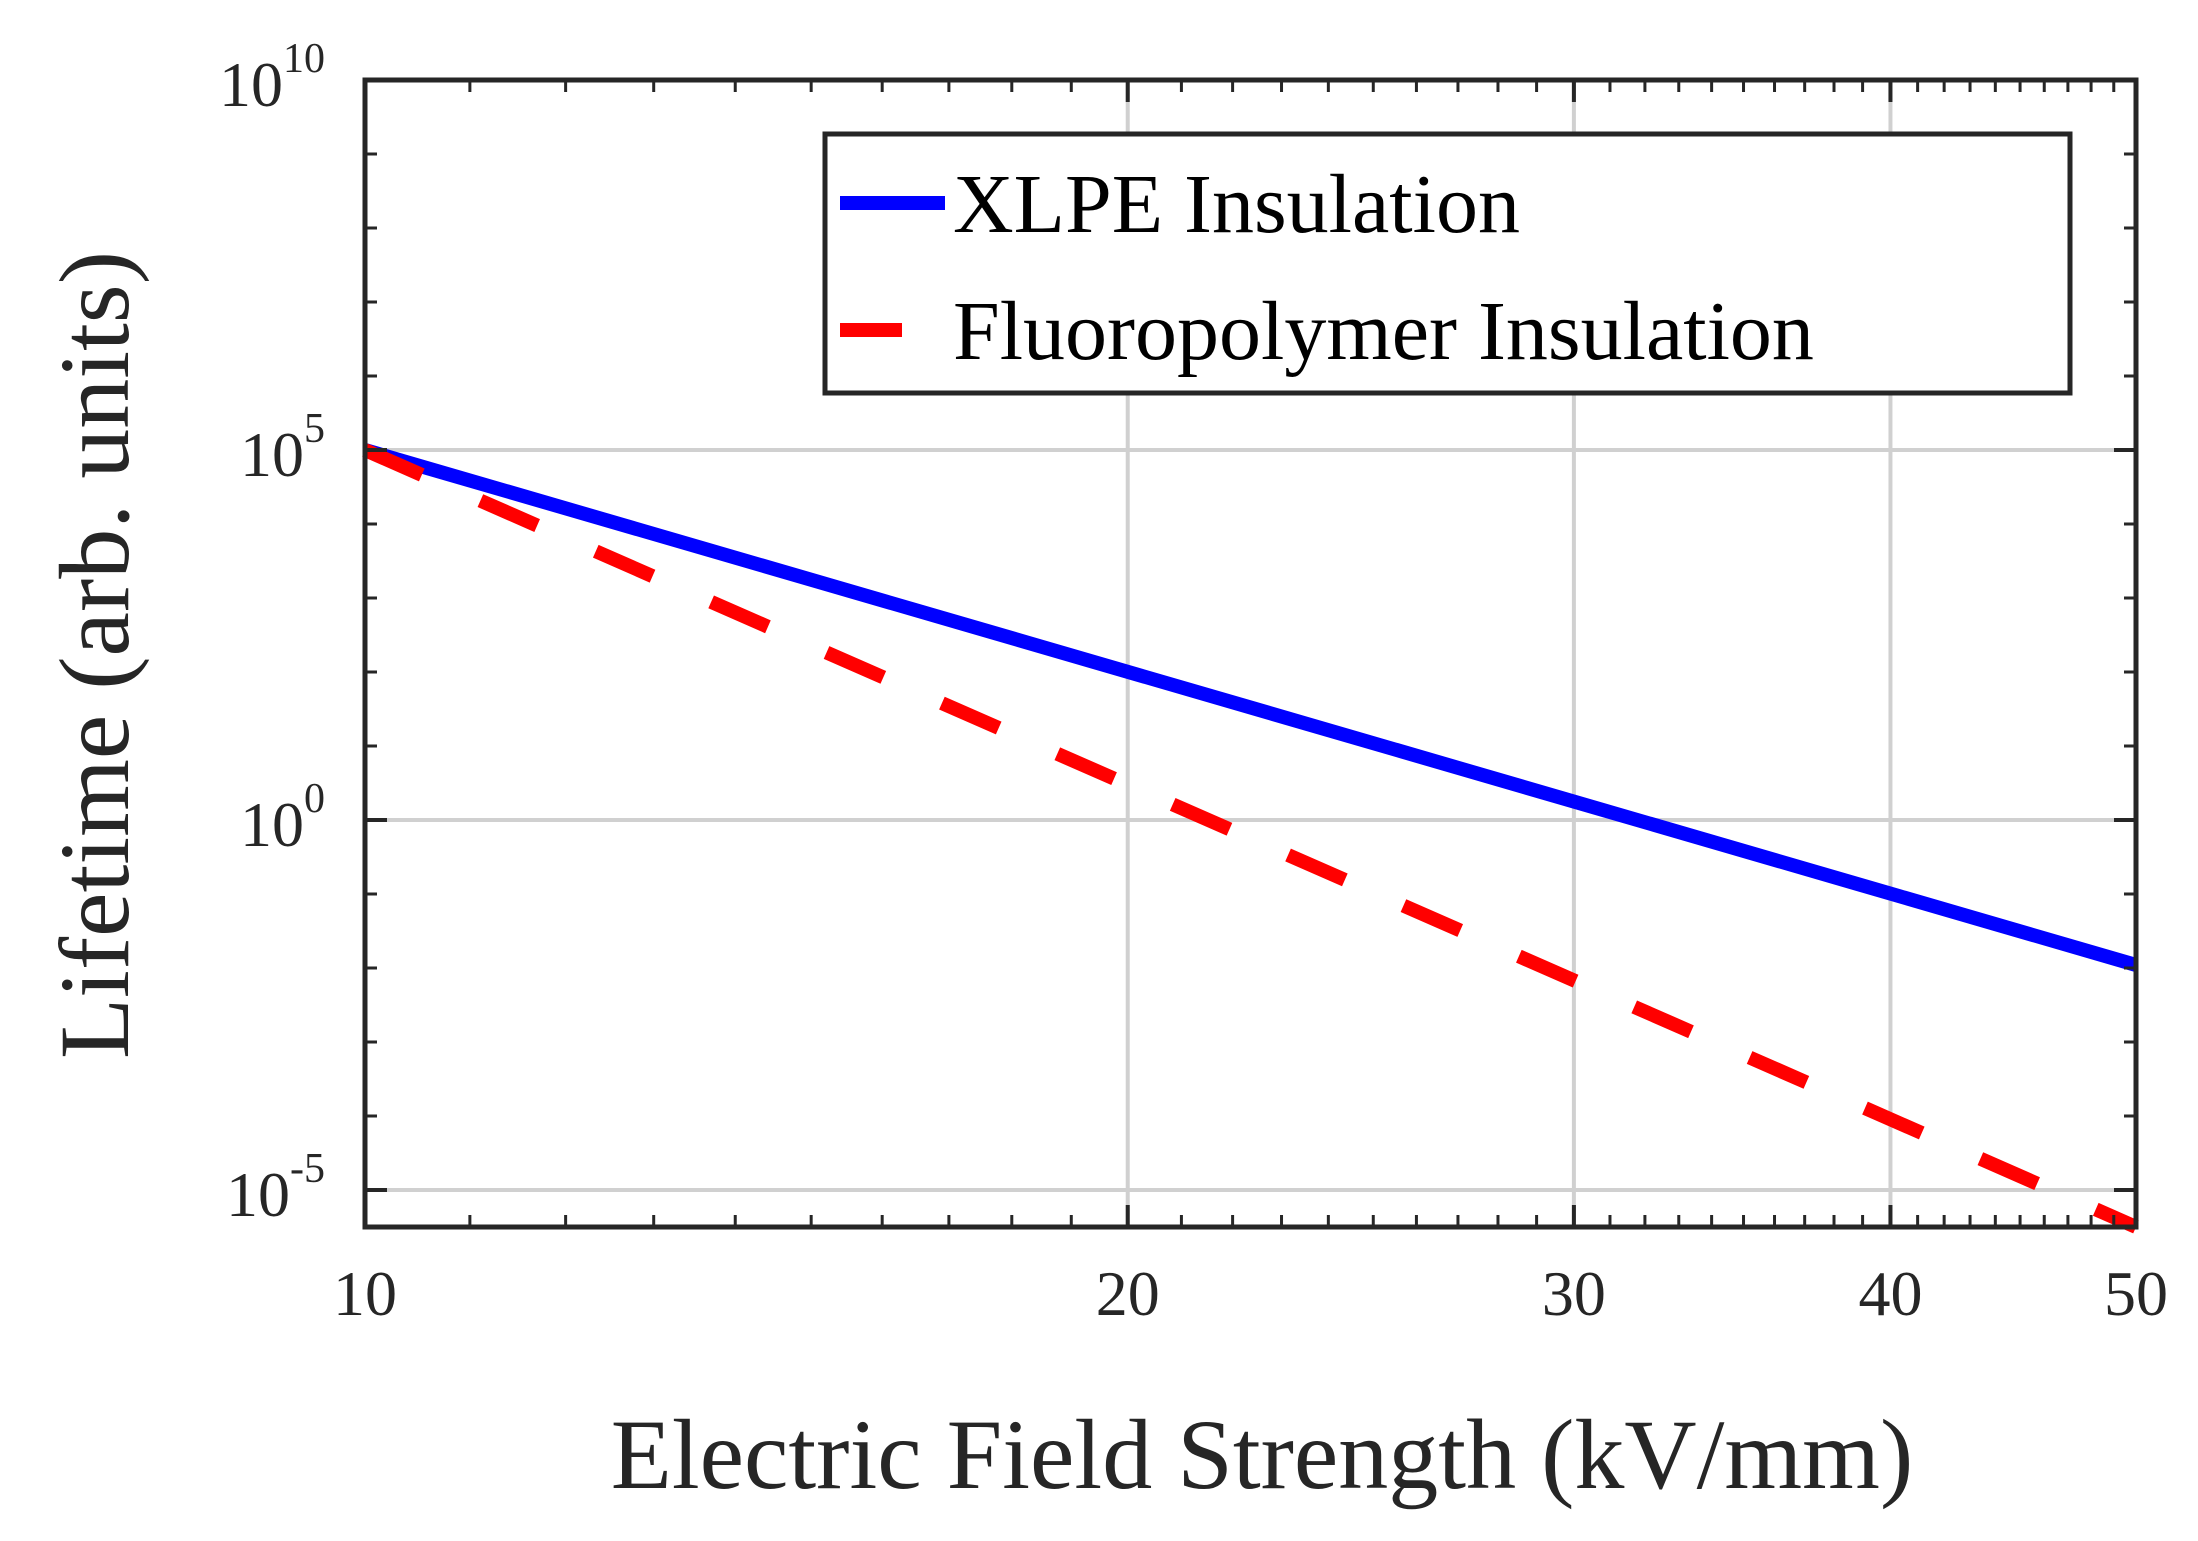  What do you see at coordinates (1574, 1293) in the screenshot?
I see `x-tick-label: 30` at bounding box center [1574, 1293].